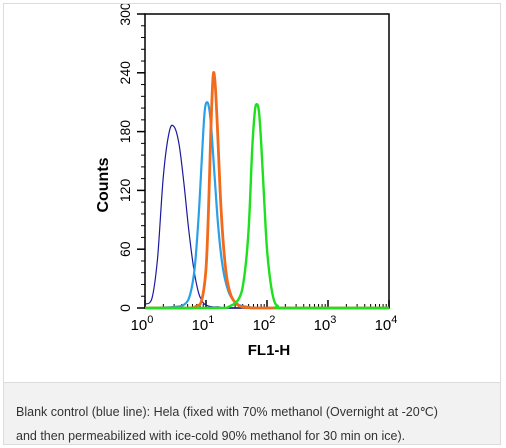 This screenshot has height=448, width=506. I want to click on x-tick-label: 10², so click(264, 324).